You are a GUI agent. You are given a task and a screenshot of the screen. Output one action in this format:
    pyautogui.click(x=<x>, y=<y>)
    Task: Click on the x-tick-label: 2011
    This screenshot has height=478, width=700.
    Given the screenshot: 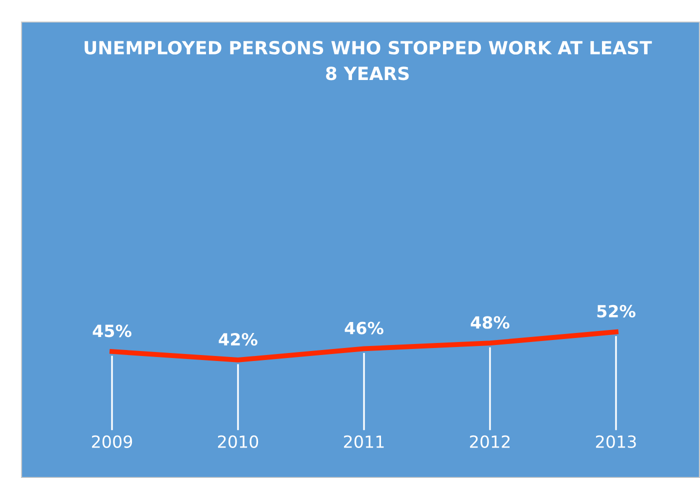 What is the action you would take?
    pyautogui.click(x=364, y=441)
    